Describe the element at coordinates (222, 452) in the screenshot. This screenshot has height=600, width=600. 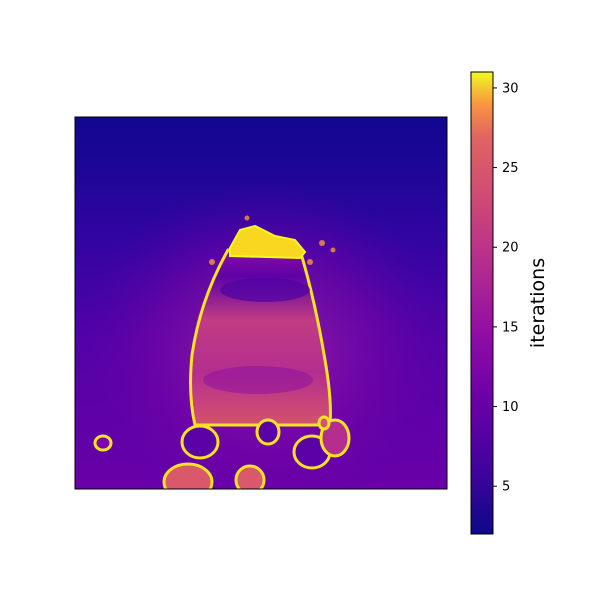
I see `heatmap-blobs` at that location.